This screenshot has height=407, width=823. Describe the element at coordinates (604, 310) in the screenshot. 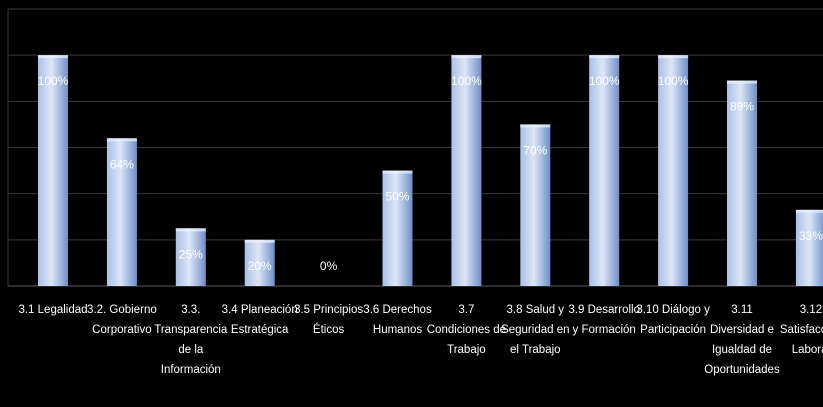

I see `category-tick-label-line: 3.9 Desarrollo` at that location.